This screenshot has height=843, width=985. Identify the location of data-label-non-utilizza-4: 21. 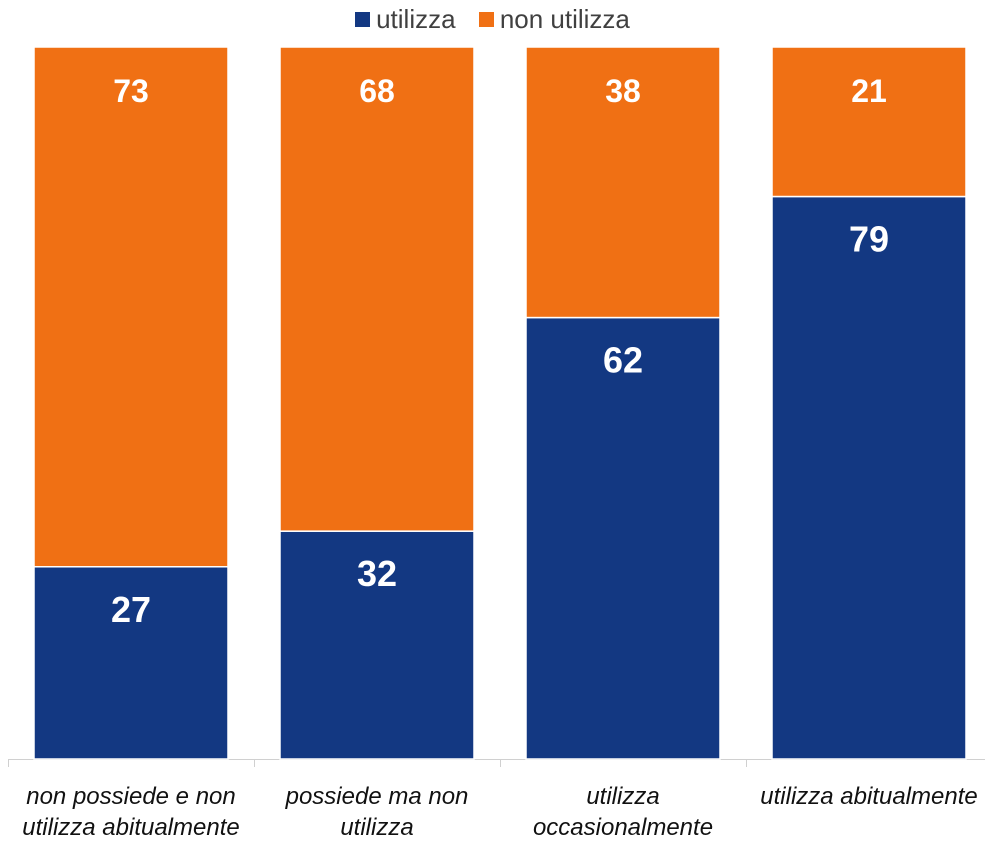
(869, 91).